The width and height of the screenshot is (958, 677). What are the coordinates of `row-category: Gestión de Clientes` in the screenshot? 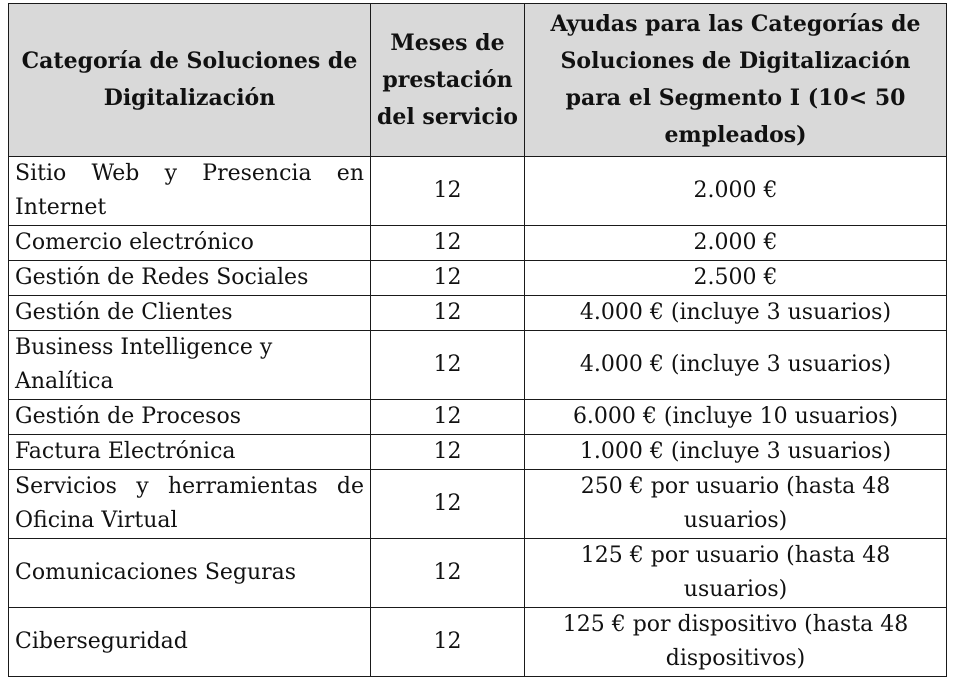 It's located at (189, 313).